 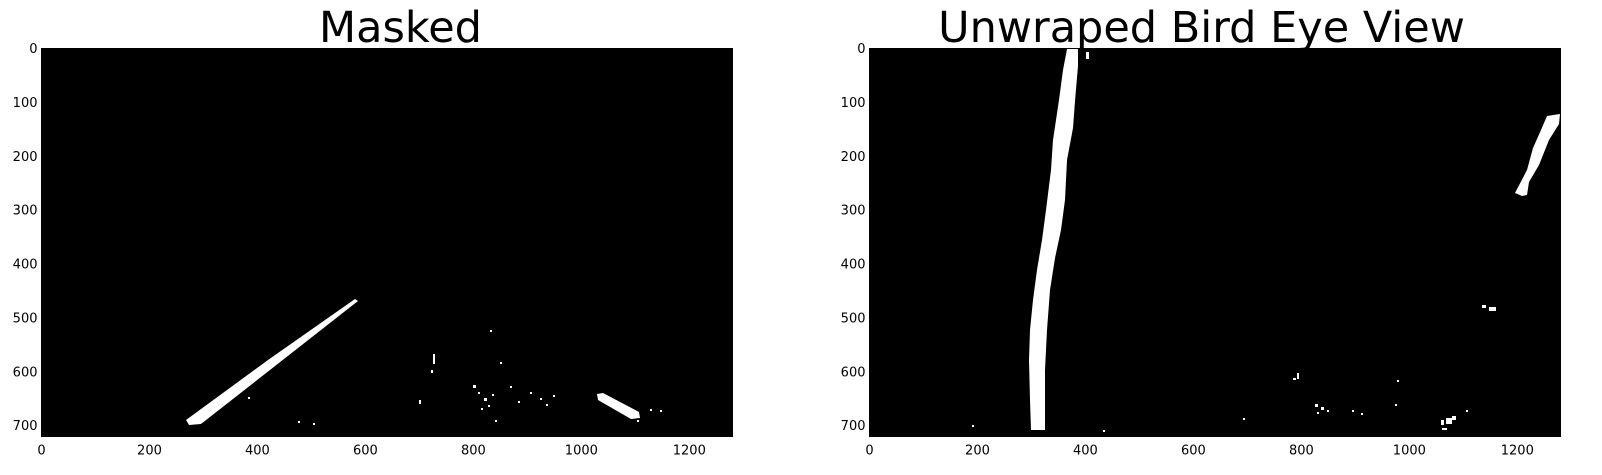 I want to click on bird-eye-lane-line-left, so click(x=1053, y=239).